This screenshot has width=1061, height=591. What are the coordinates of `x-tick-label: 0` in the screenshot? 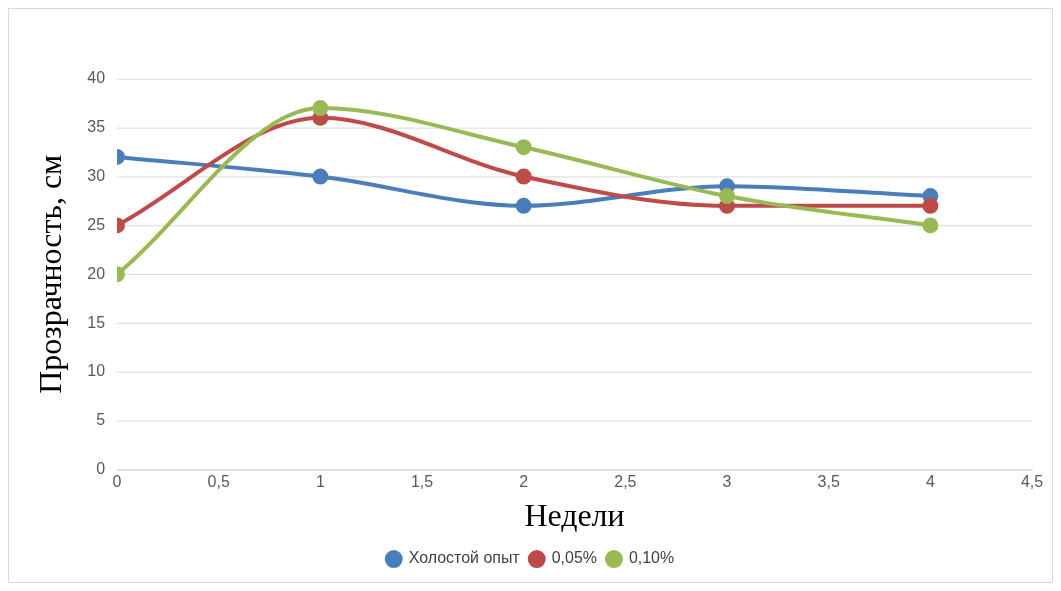 It's located at (117, 481).